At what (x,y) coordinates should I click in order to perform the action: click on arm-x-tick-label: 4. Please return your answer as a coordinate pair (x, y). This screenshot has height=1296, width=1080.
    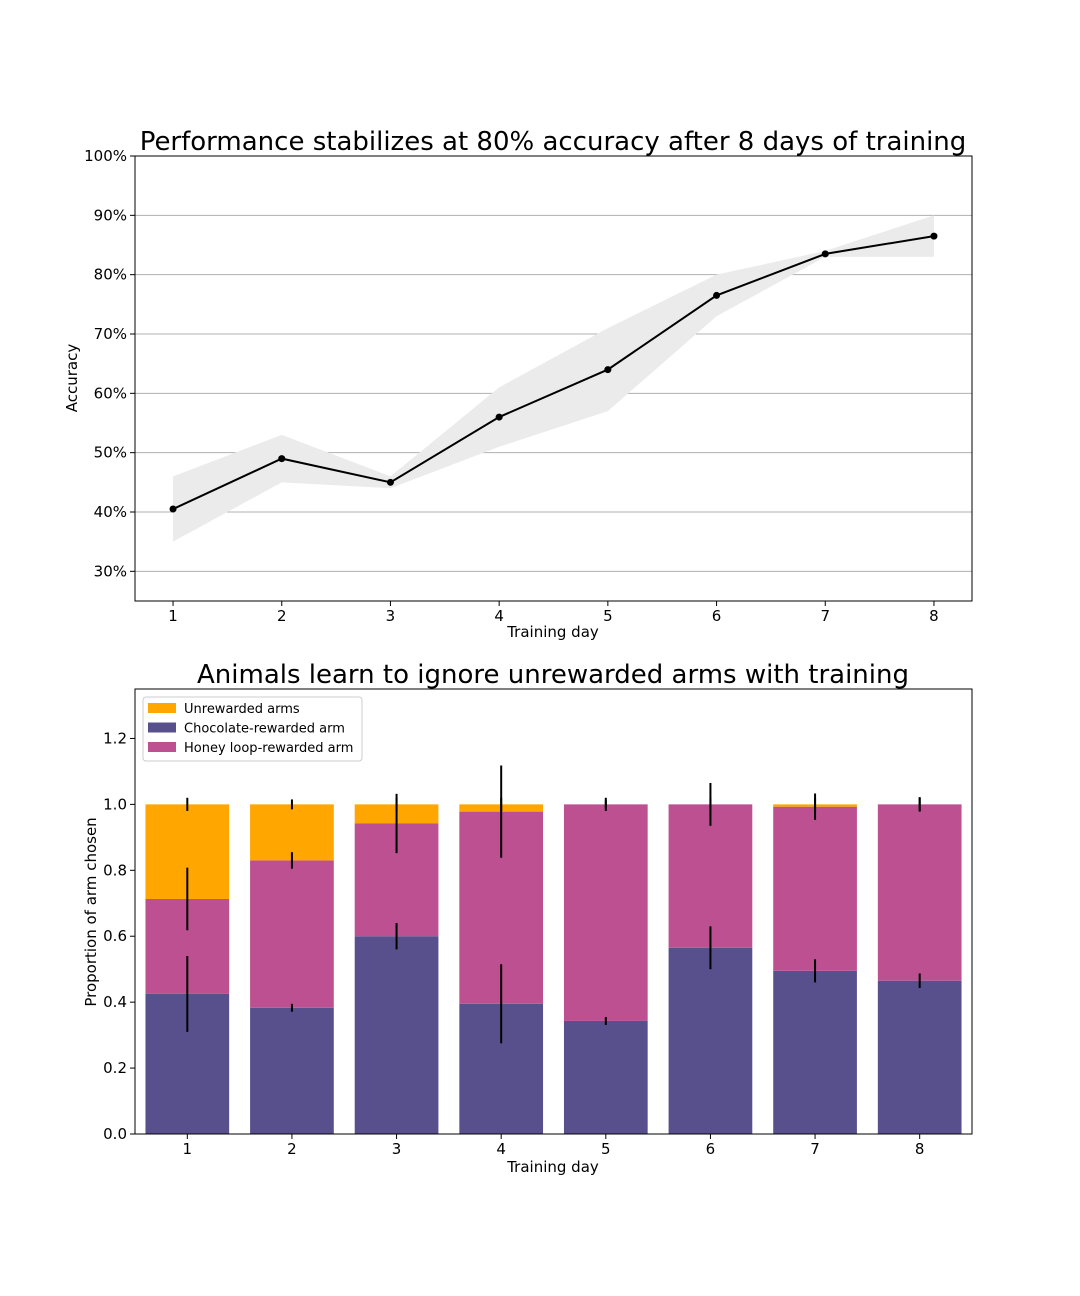
    Looking at the image, I should click on (501, 1149).